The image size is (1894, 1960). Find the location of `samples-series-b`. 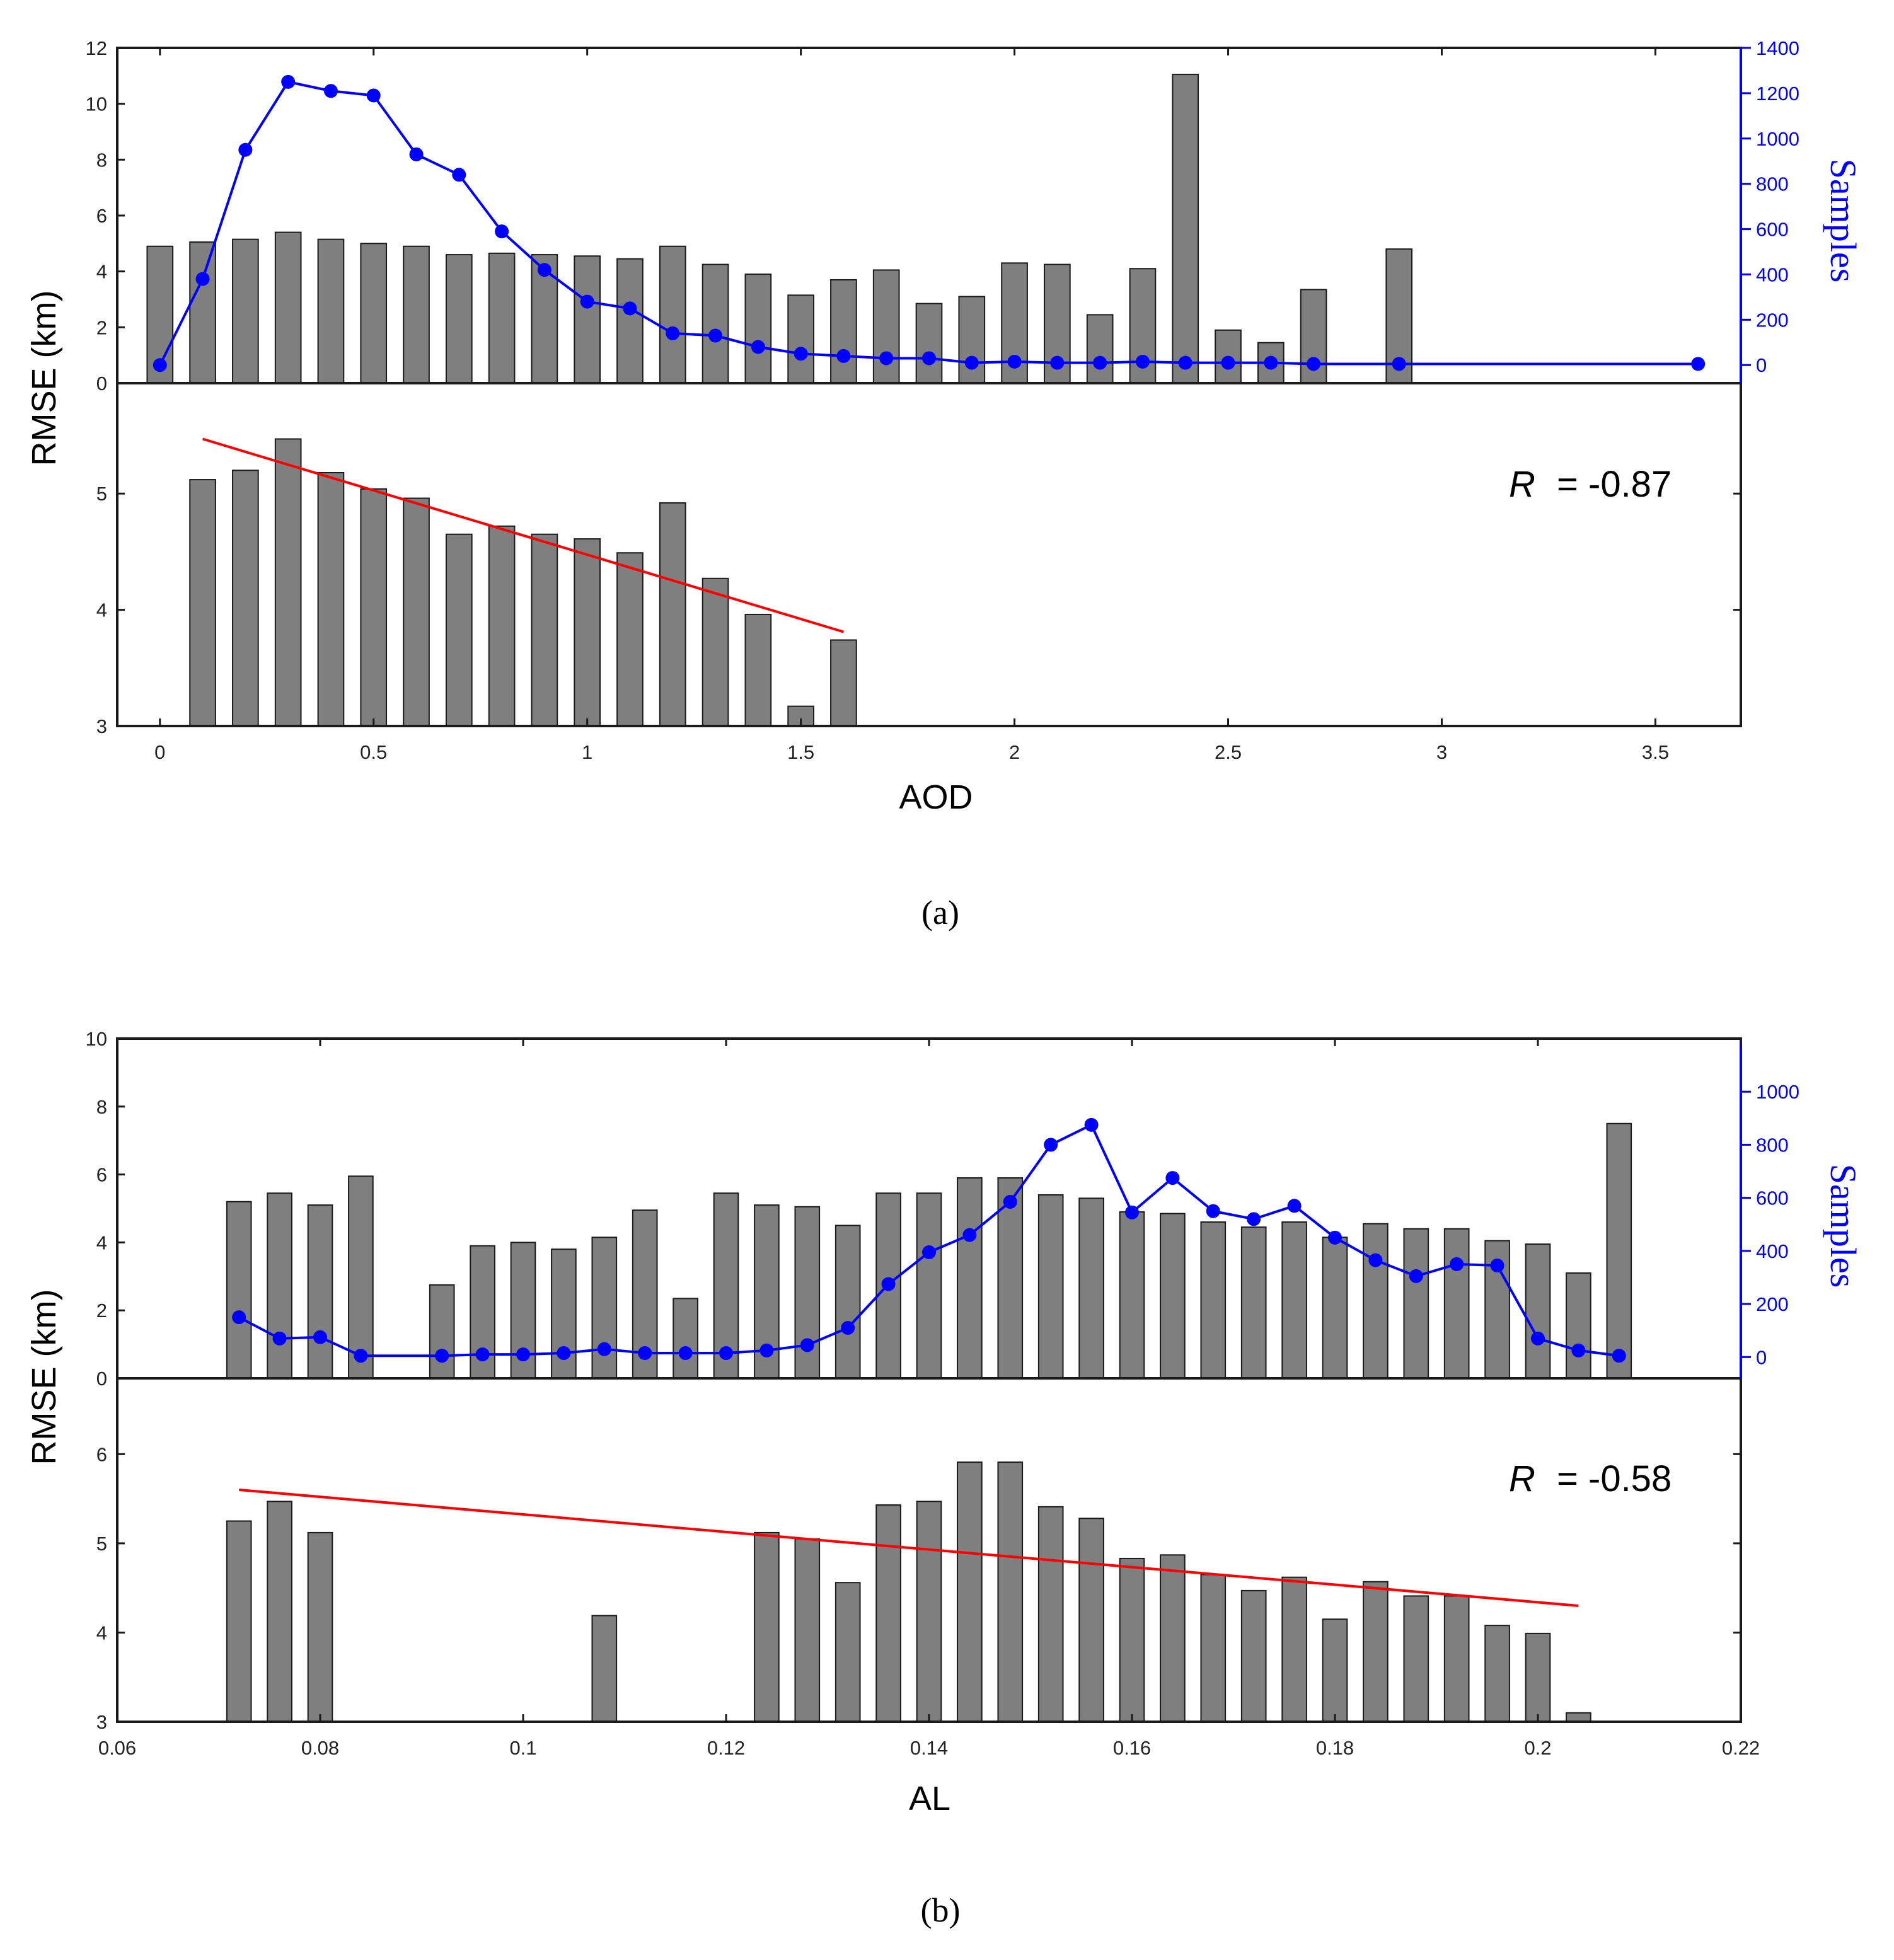

samples-series-b is located at coordinates (929, 1240).